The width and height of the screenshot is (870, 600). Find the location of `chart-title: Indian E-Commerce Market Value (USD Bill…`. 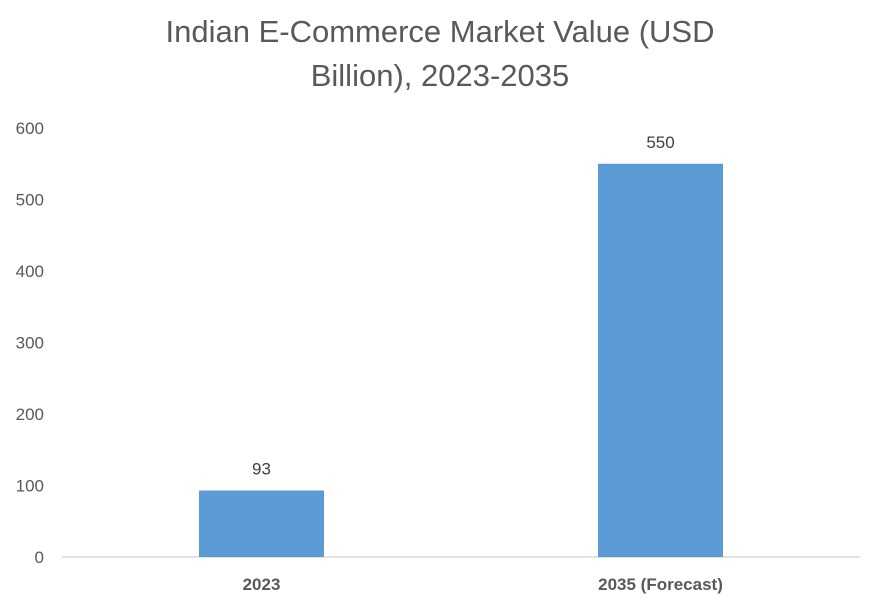

chart-title: Indian E-Commerce Market Value (USD Bill… is located at coordinates (435, 54).